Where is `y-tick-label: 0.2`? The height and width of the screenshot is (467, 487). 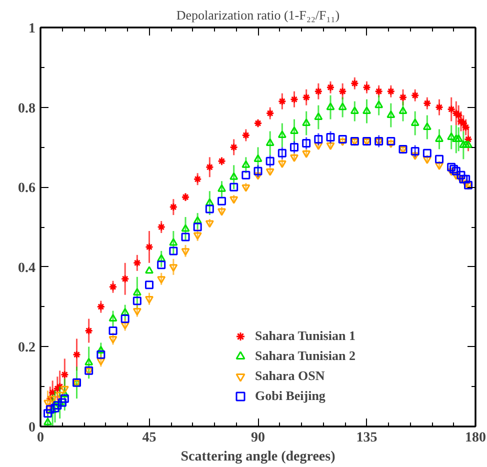
y-tick-label: 0.2 is located at coordinates (27, 348).